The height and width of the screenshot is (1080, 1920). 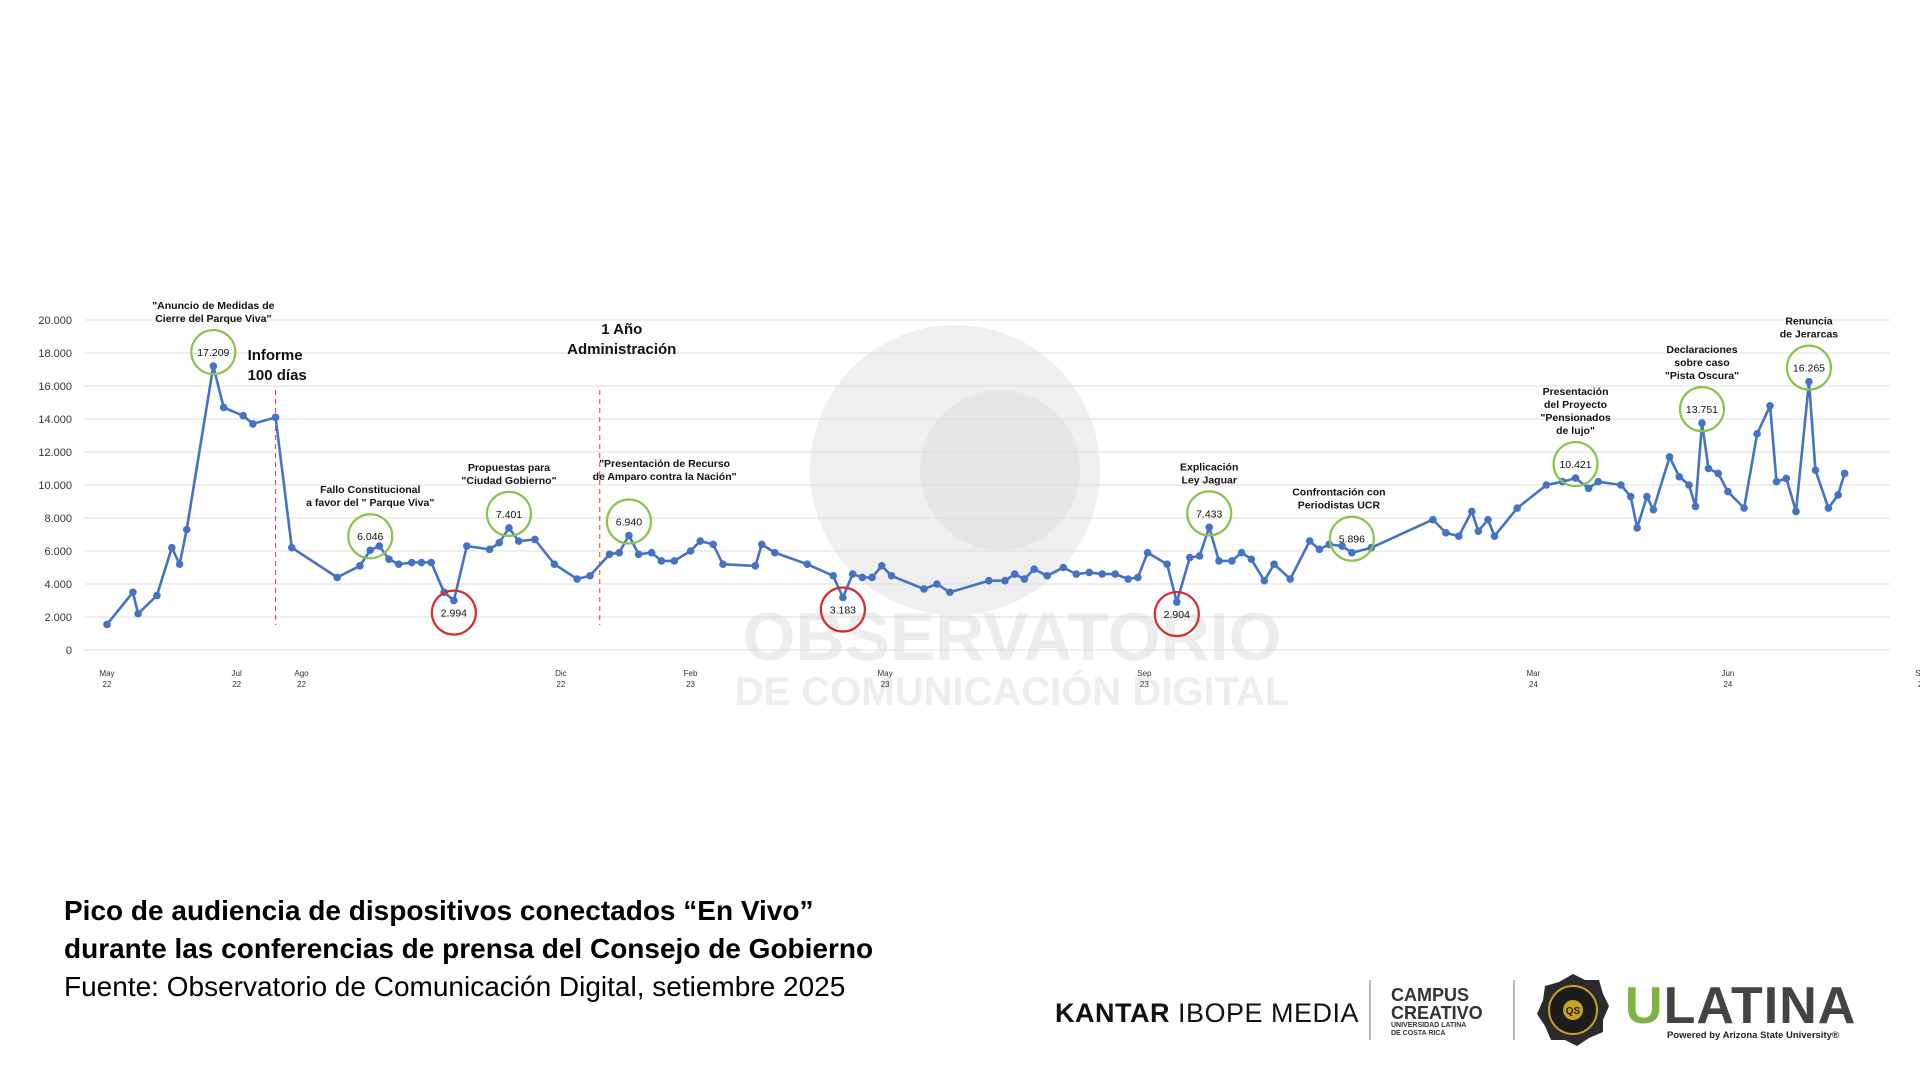 I want to click on y-tick-label: 16.000, so click(x=55, y=387).